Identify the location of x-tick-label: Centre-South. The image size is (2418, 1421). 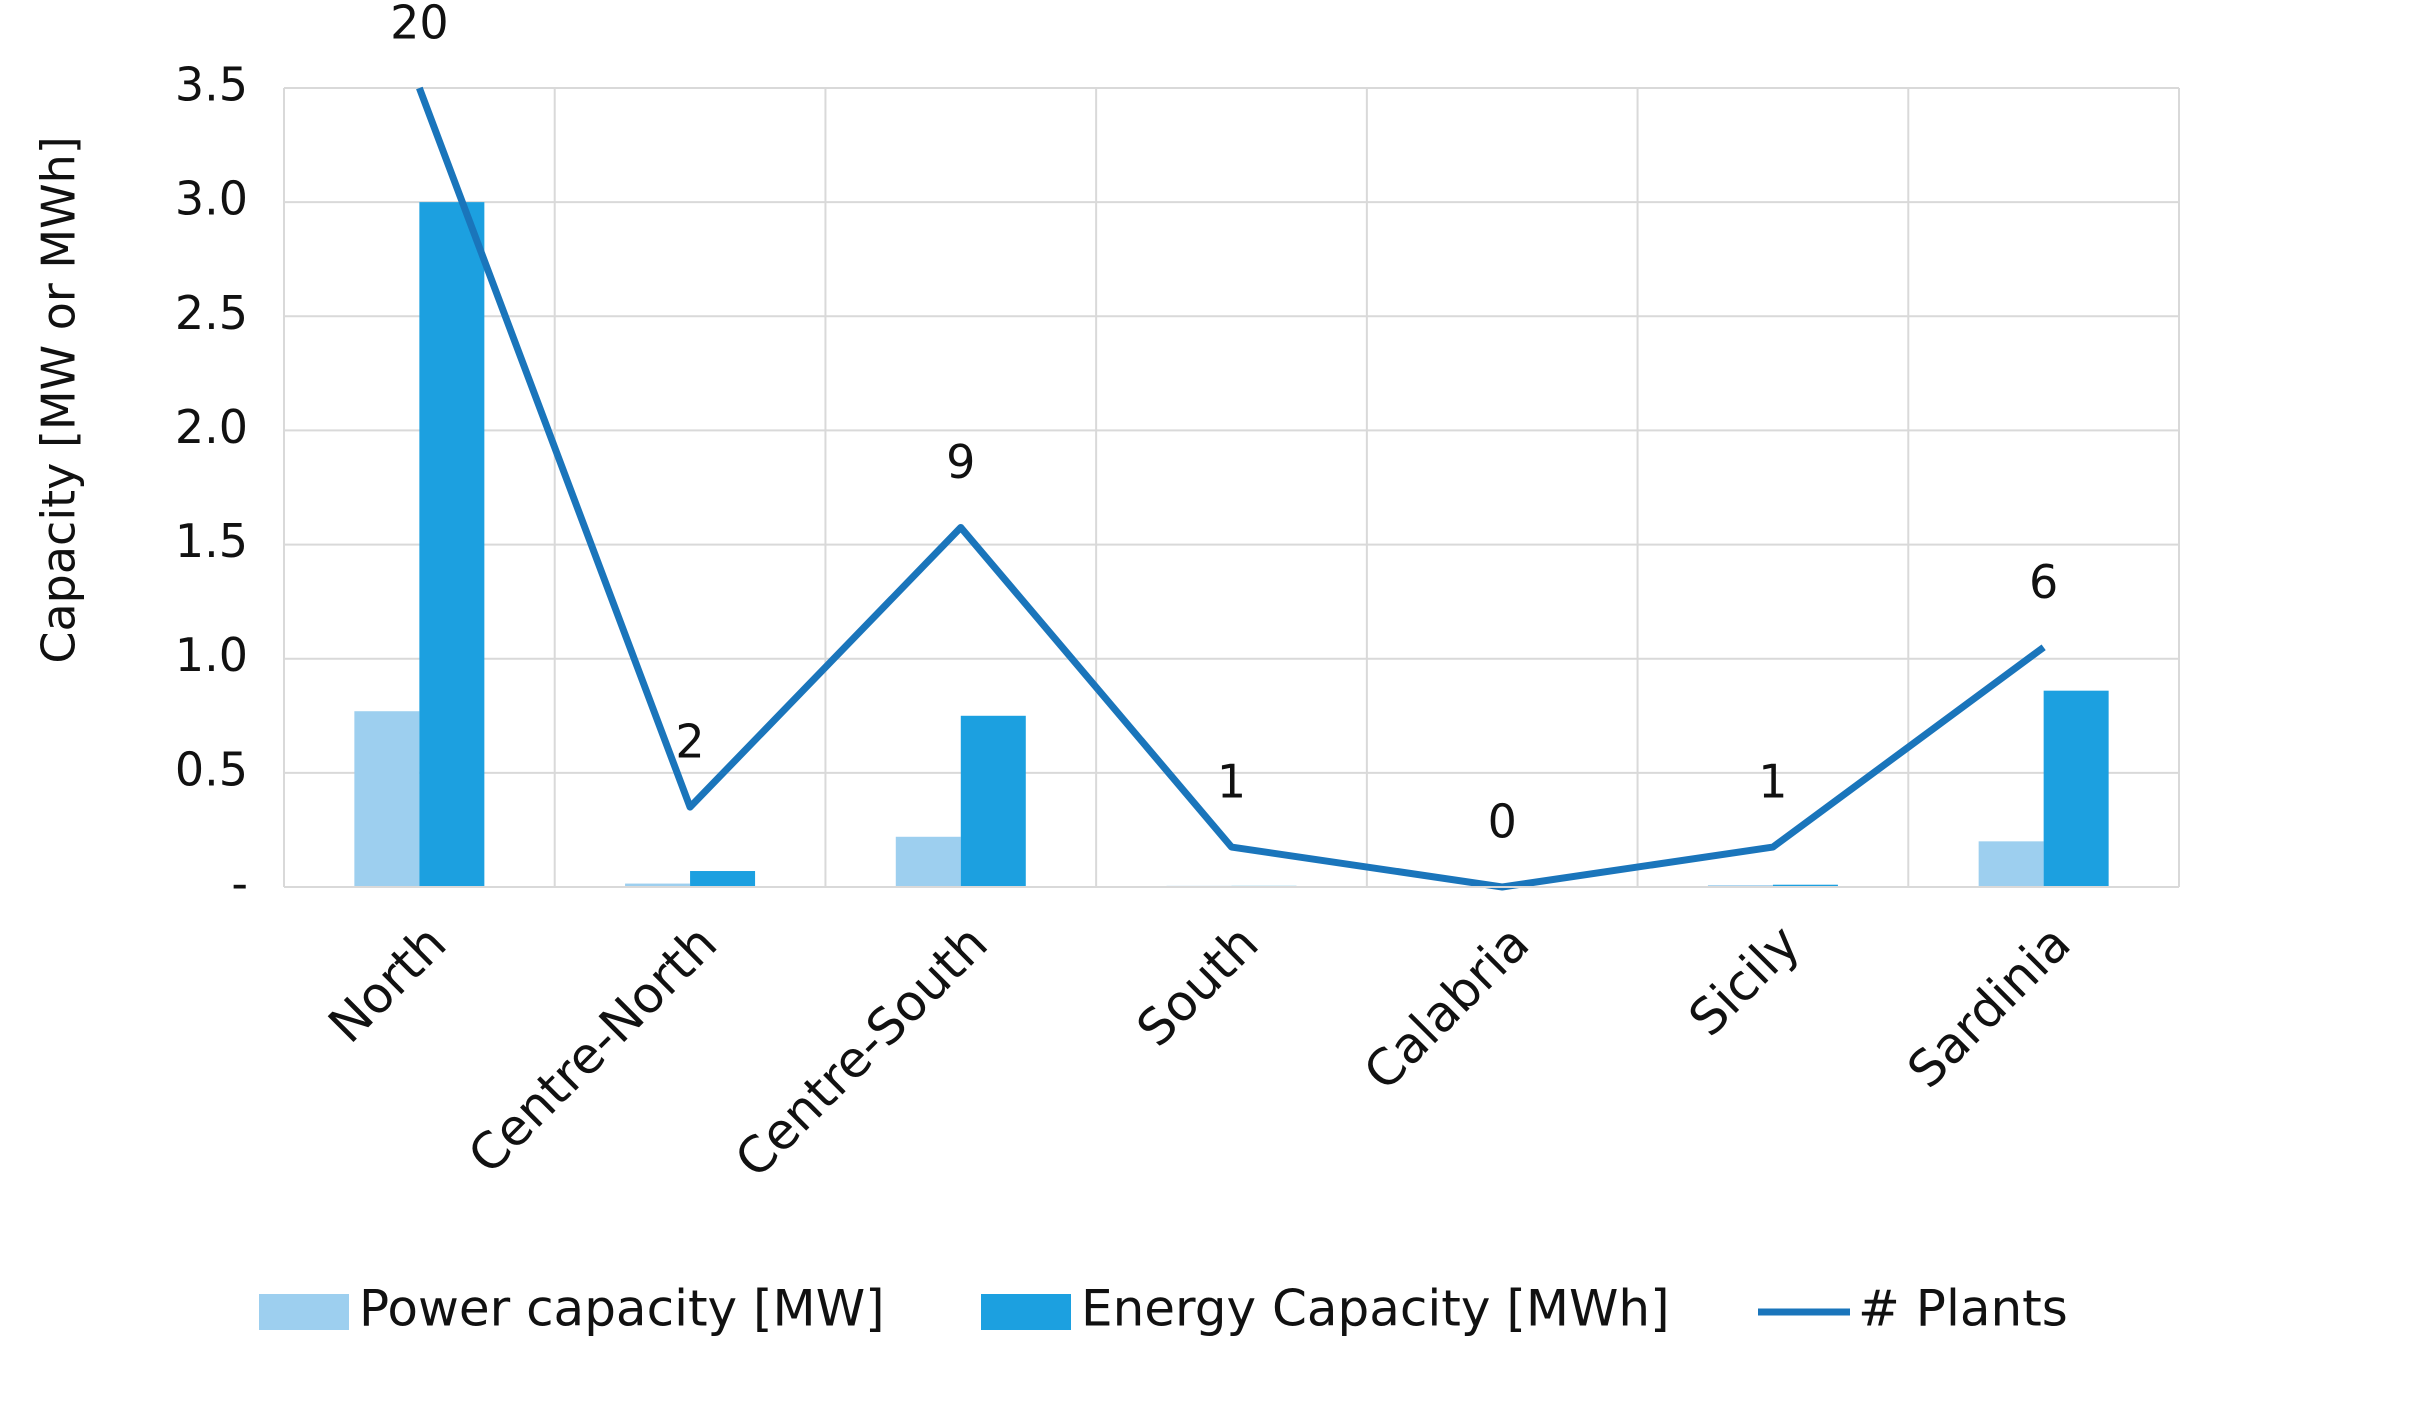
(861, 1051).